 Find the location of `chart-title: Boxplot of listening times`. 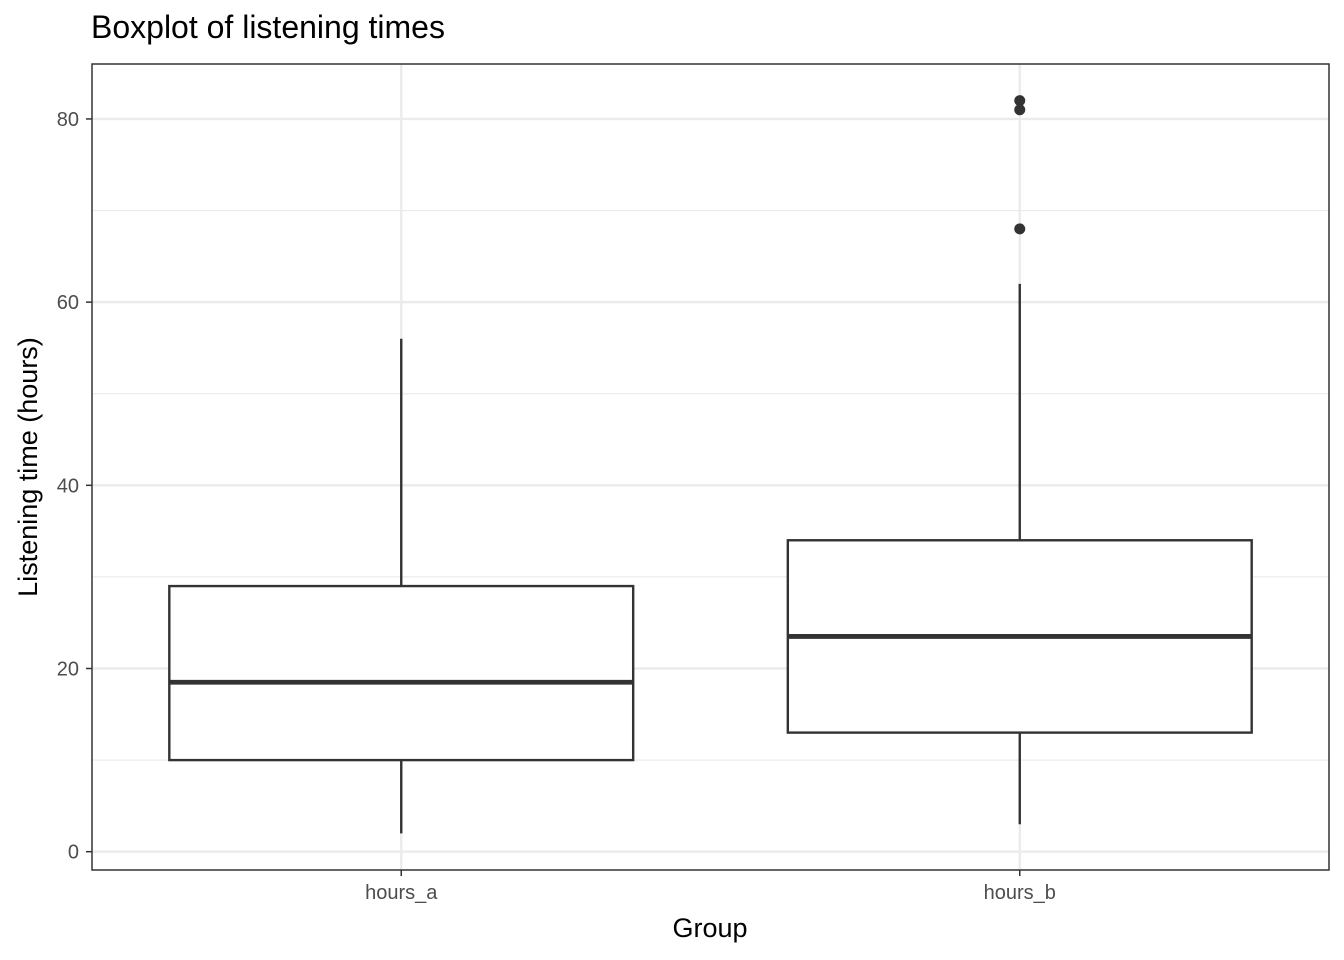

chart-title: Boxplot of listening times is located at coordinates (268, 27).